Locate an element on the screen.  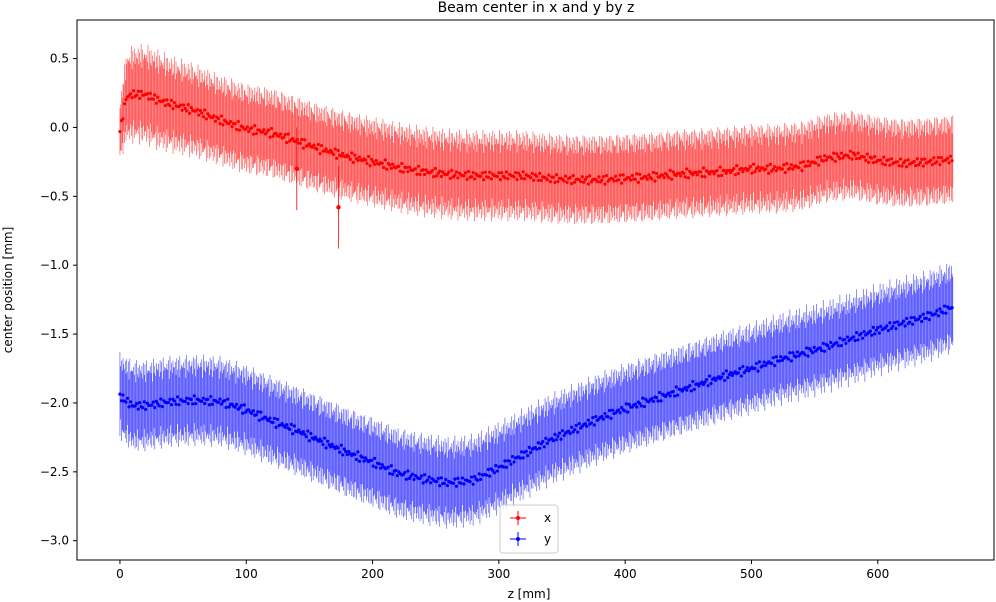
y-tick-label: −0.5 is located at coordinates (54, 196).